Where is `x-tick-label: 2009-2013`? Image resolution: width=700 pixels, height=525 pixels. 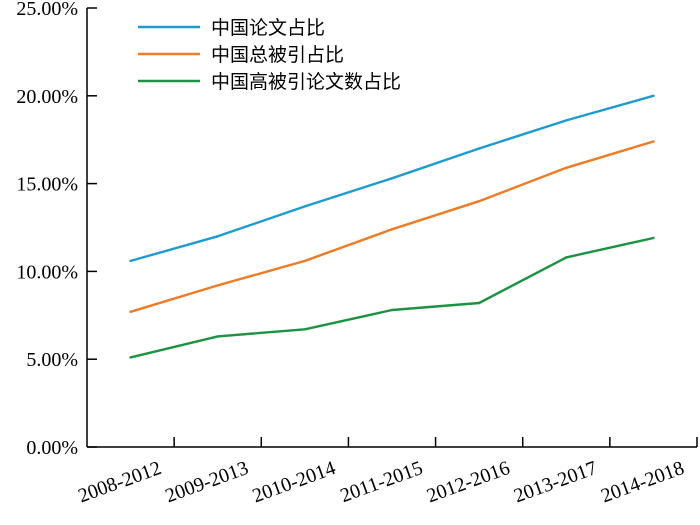 x-tick-label: 2009-2013 is located at coordinates (206, 482).